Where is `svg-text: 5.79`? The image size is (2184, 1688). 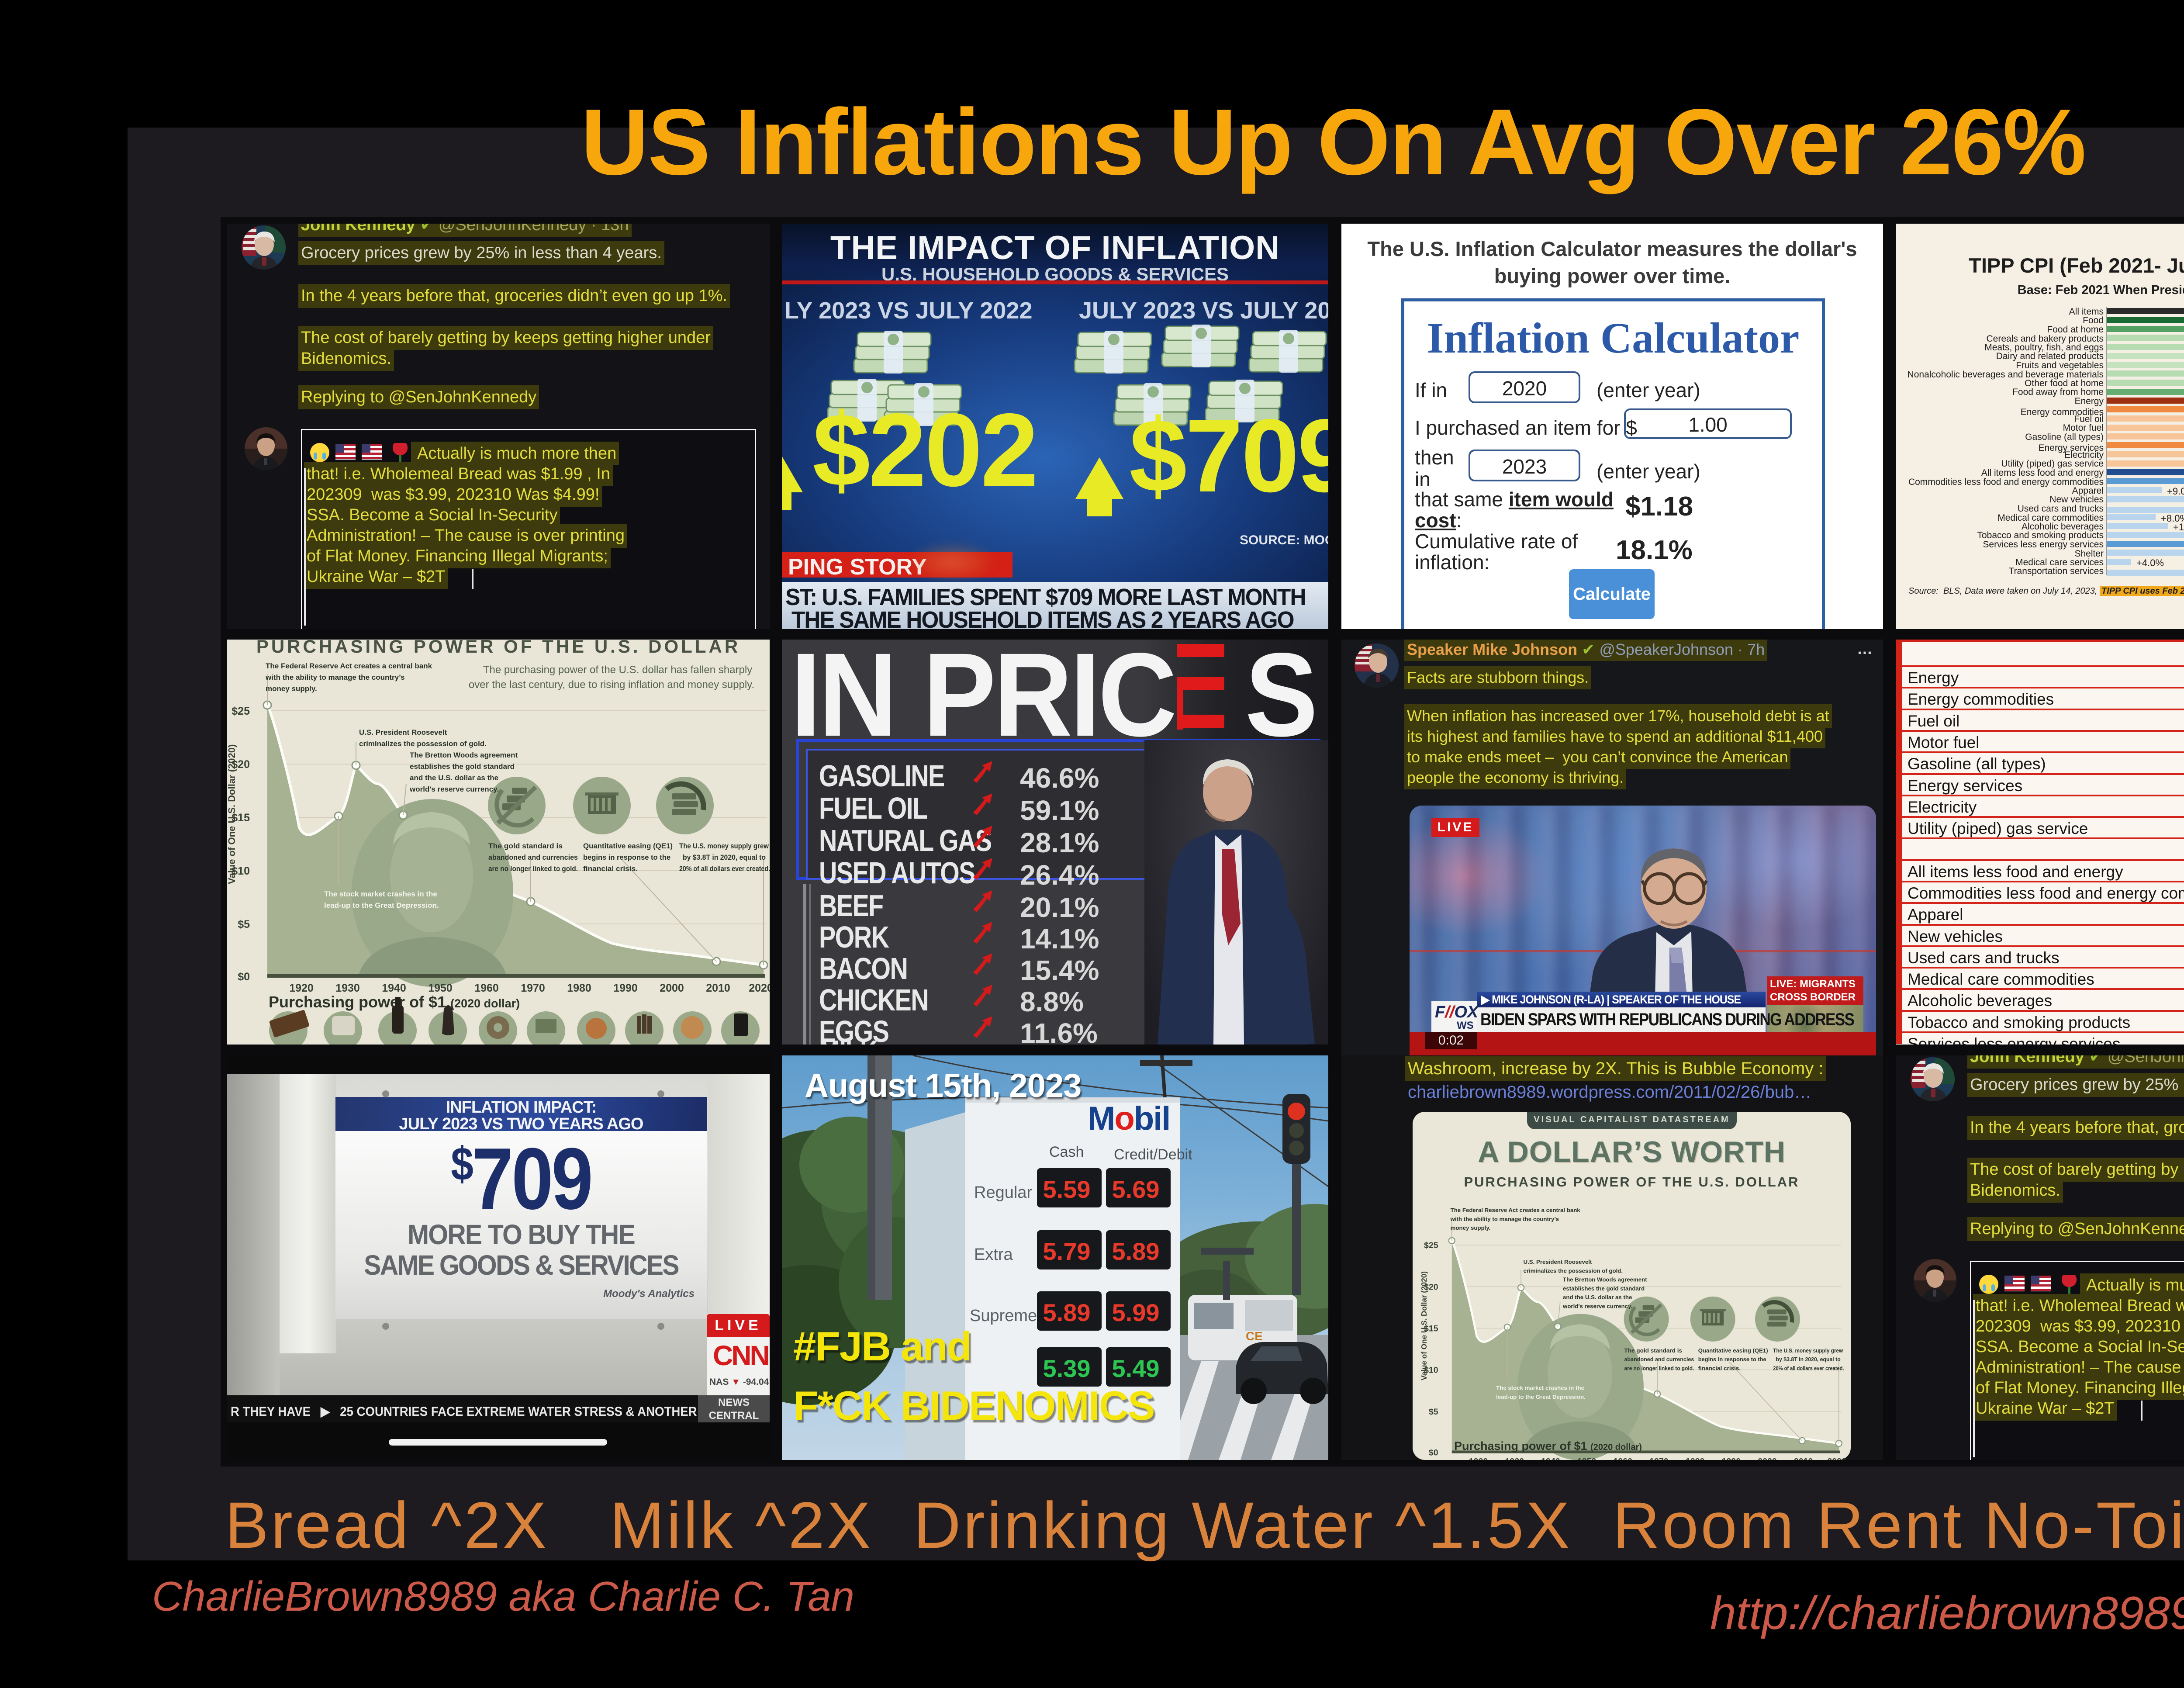
svg-text: 5.79 is located at coordinates (1067, 1251).